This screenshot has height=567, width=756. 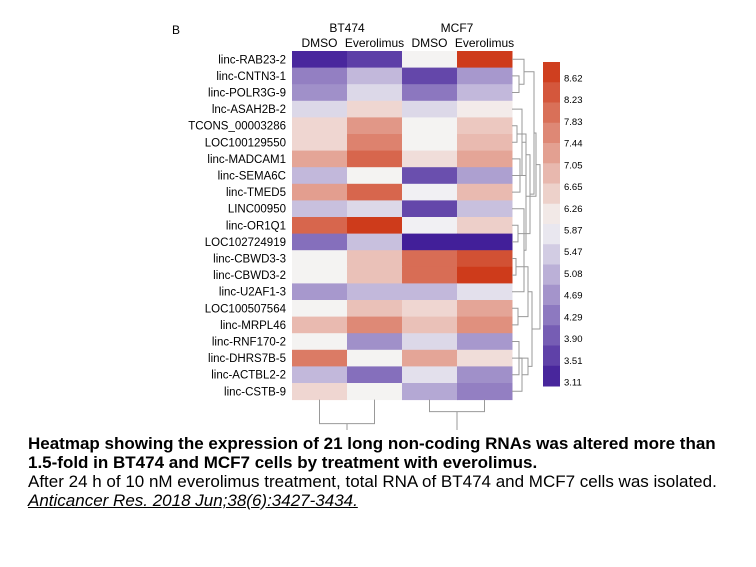 What do you see at coordinates (248, 376) in the screenshot?
I see `row-label: linc-ACTBL2-2` at bounding box center [248, 376].